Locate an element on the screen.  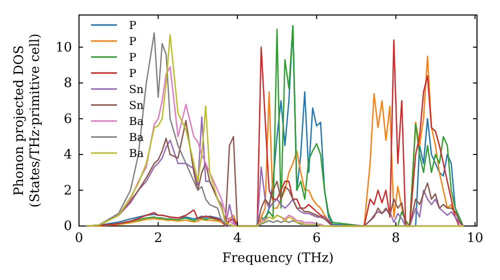
y-tick-label: 0 is located at coordinates (68, 226).